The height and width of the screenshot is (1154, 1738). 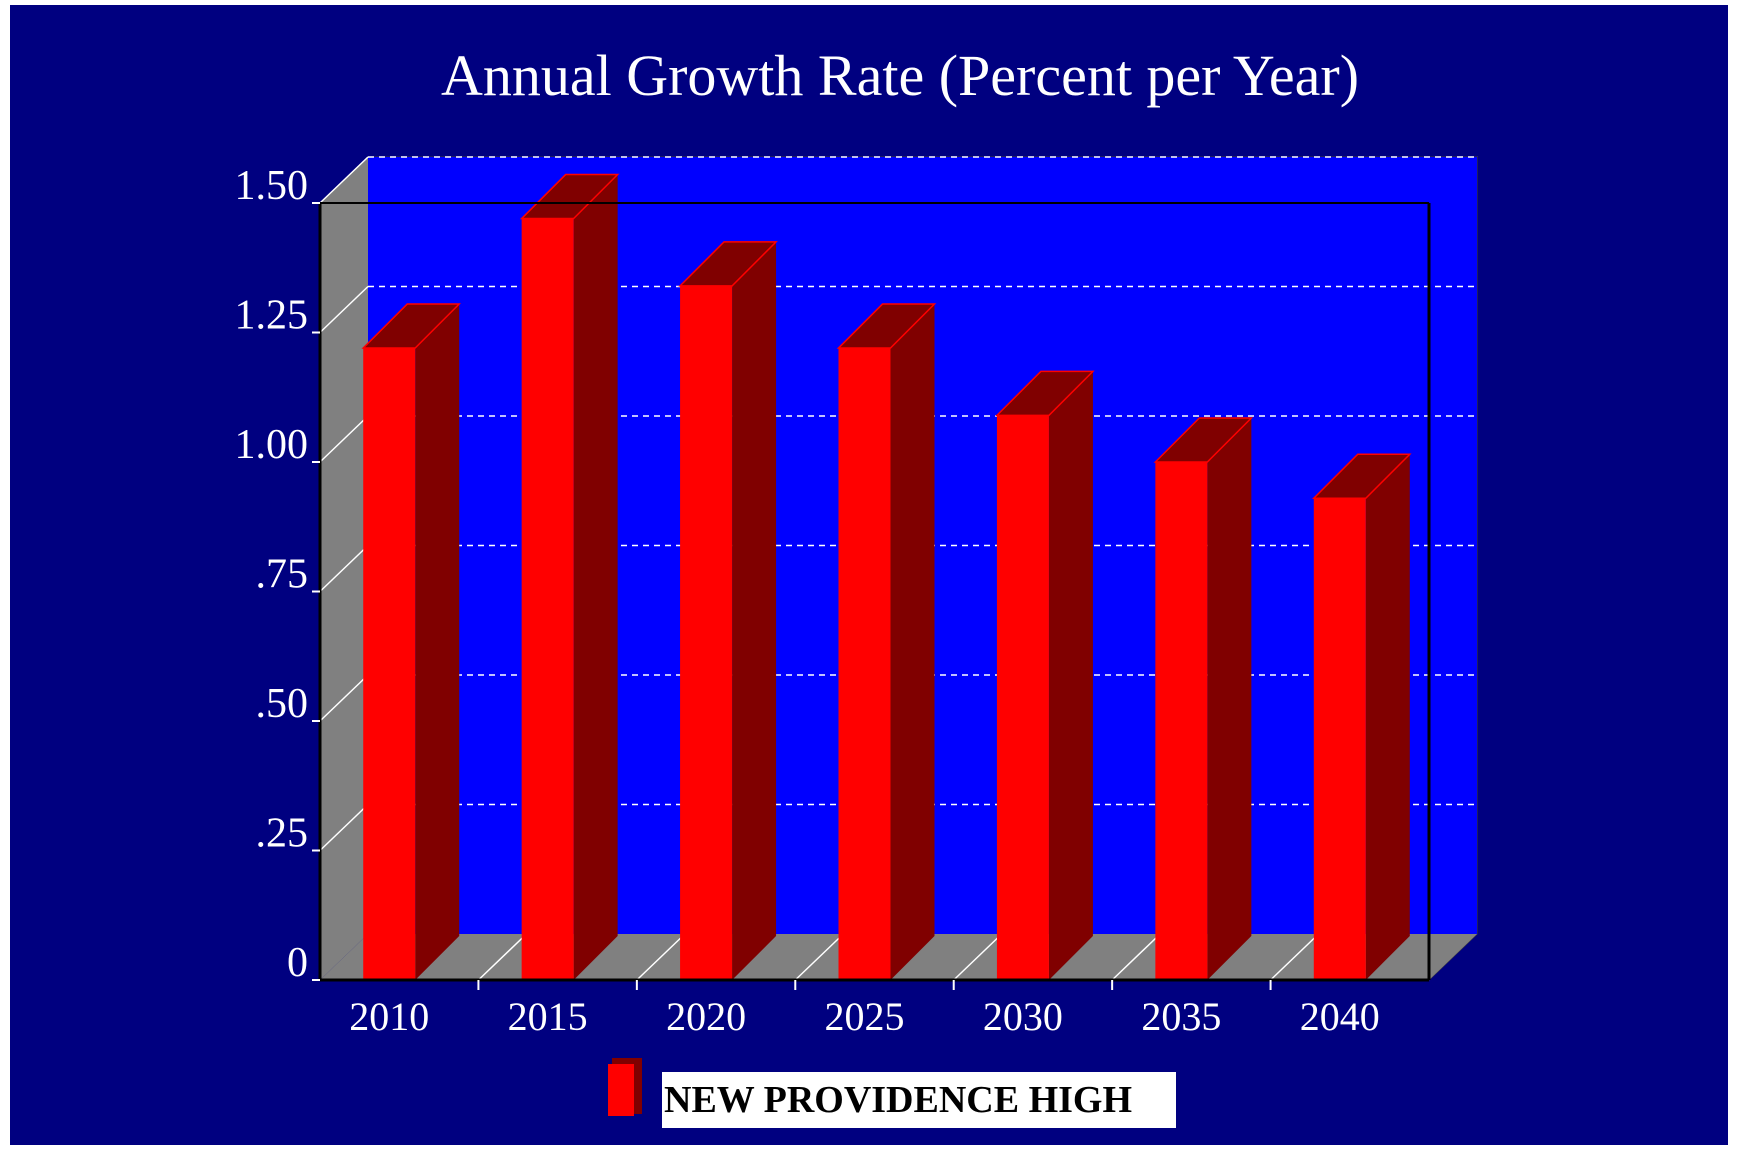 What do you see at coordinates (621, 1090) in the screenshot?
I see `legend-swatch` at bounding box center [621, 1090].